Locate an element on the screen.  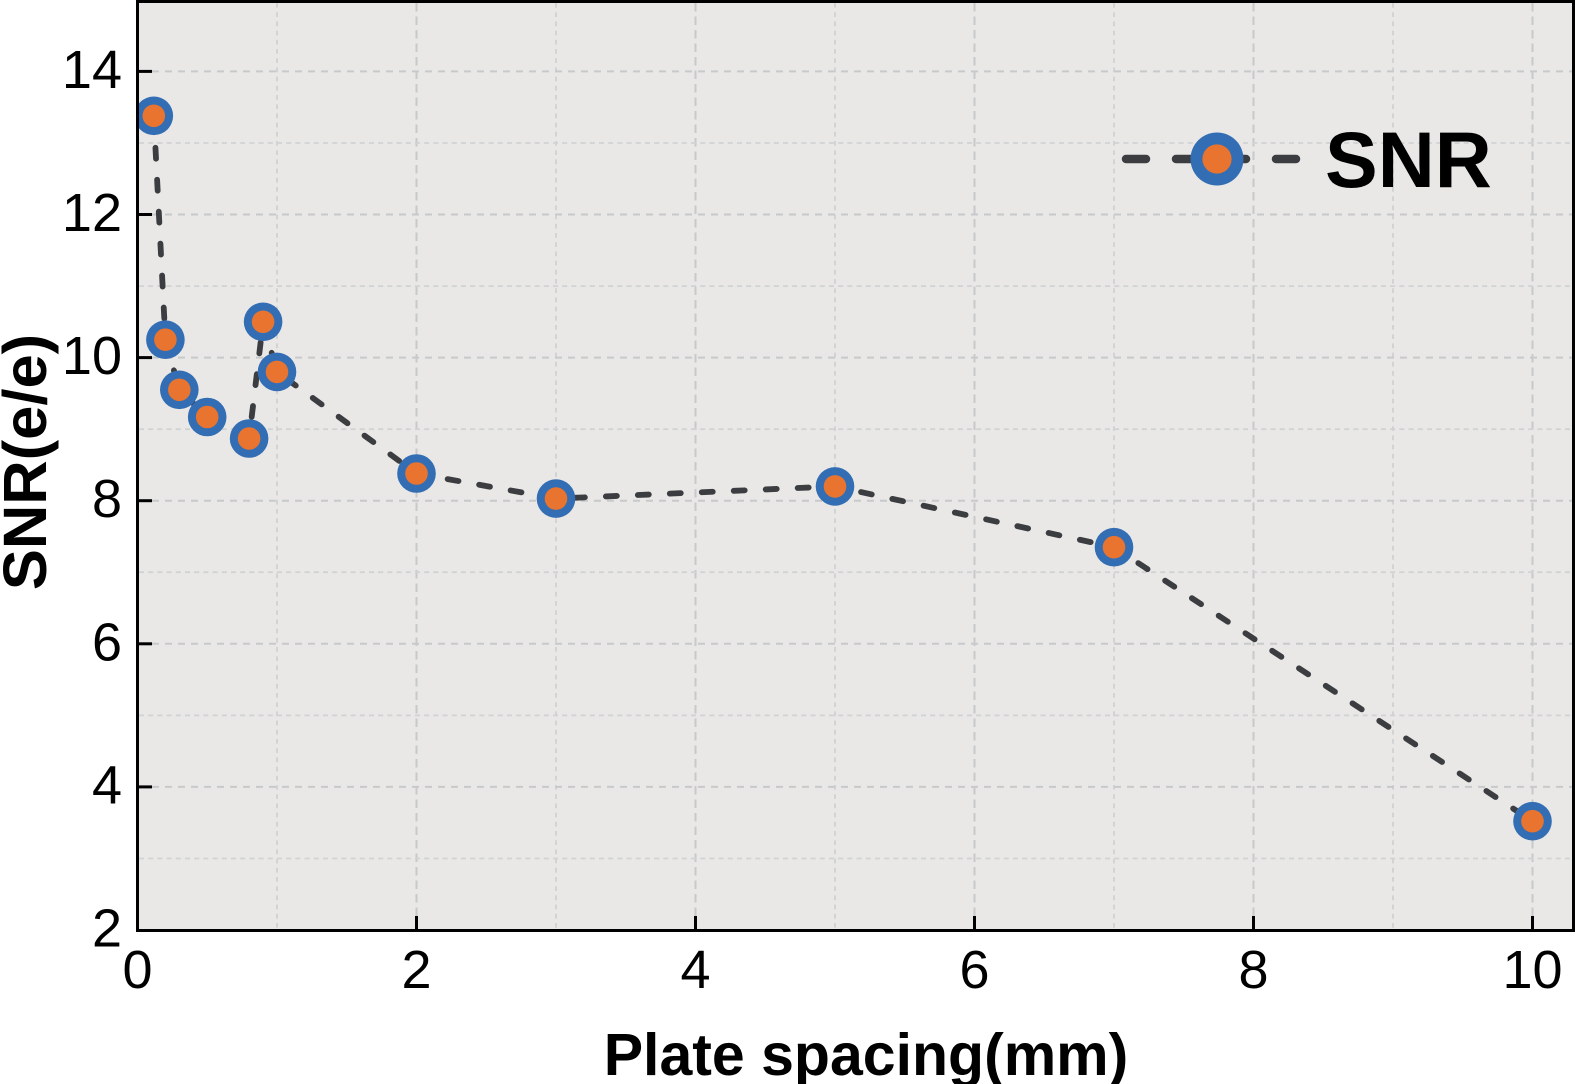
svg-text: SNR(e/e) is located at coordinates (30, 462).